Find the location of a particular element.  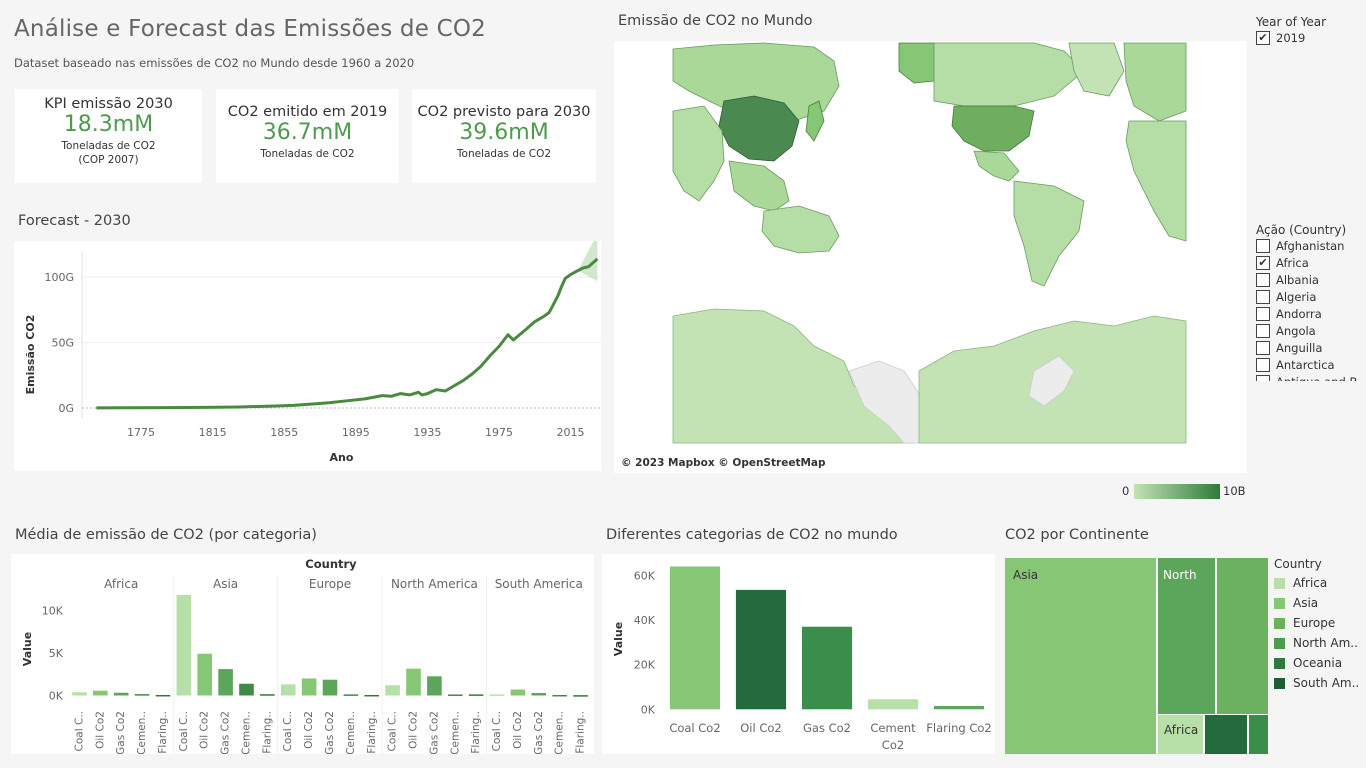

map-attribution: © 2023 Mapbox © OpenStreetMap is located at coordinates (723, 463).